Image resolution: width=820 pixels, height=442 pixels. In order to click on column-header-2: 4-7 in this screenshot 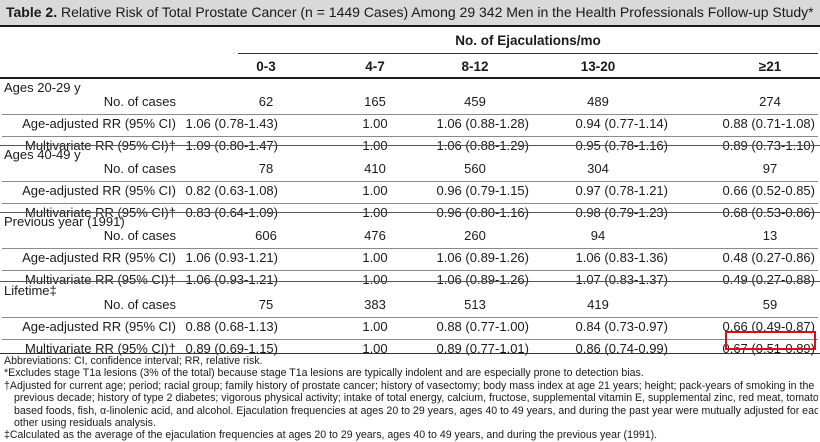, I will do `click(375, 66)`.